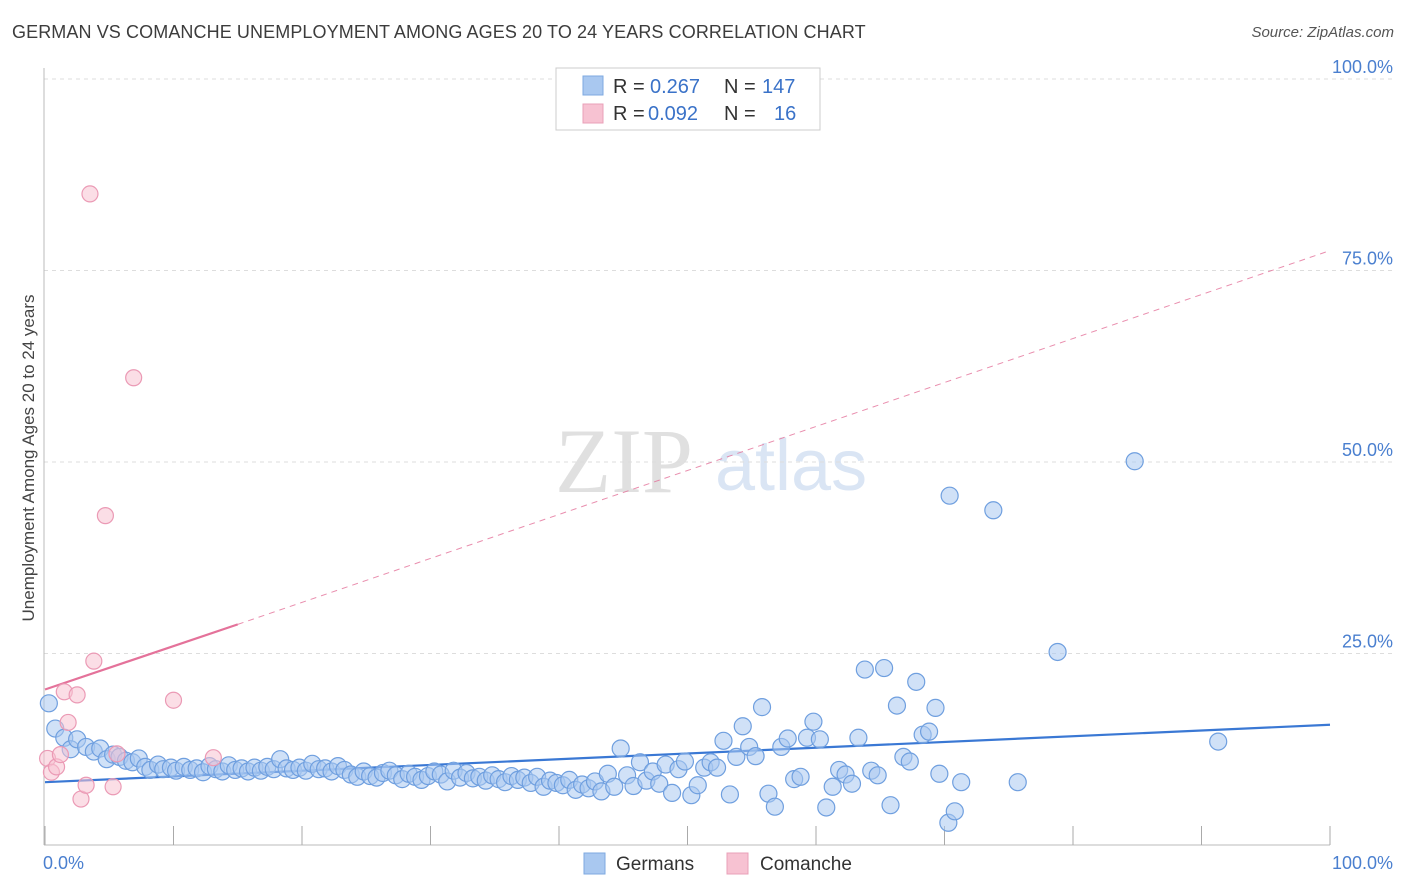 This screenshot has height=892, width=1406. I want to click on watermark-zip: ZIP, so click(624, 461).